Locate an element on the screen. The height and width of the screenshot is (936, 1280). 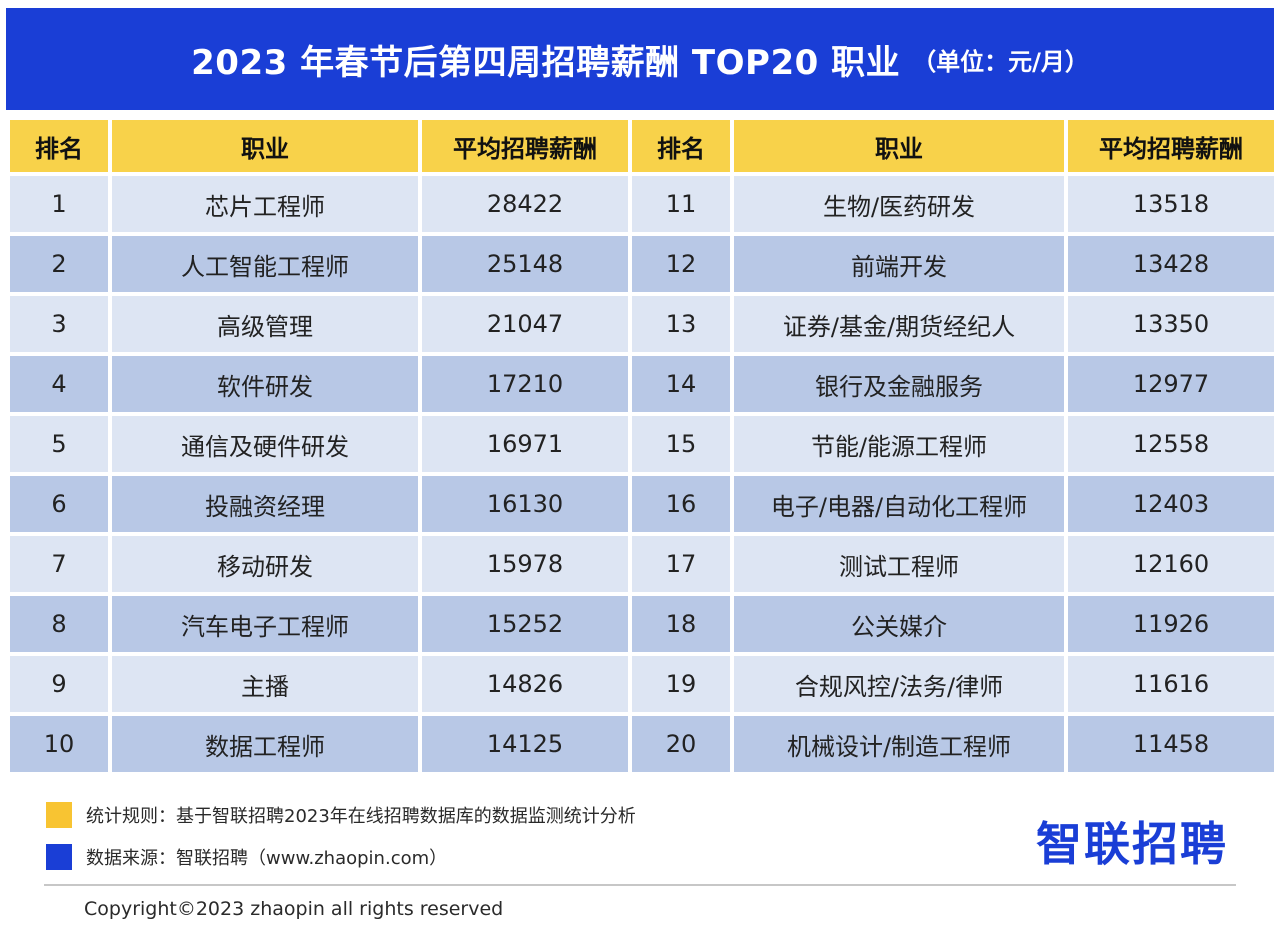
job-cell: 软件研发 is located at coordinates (265, 384).